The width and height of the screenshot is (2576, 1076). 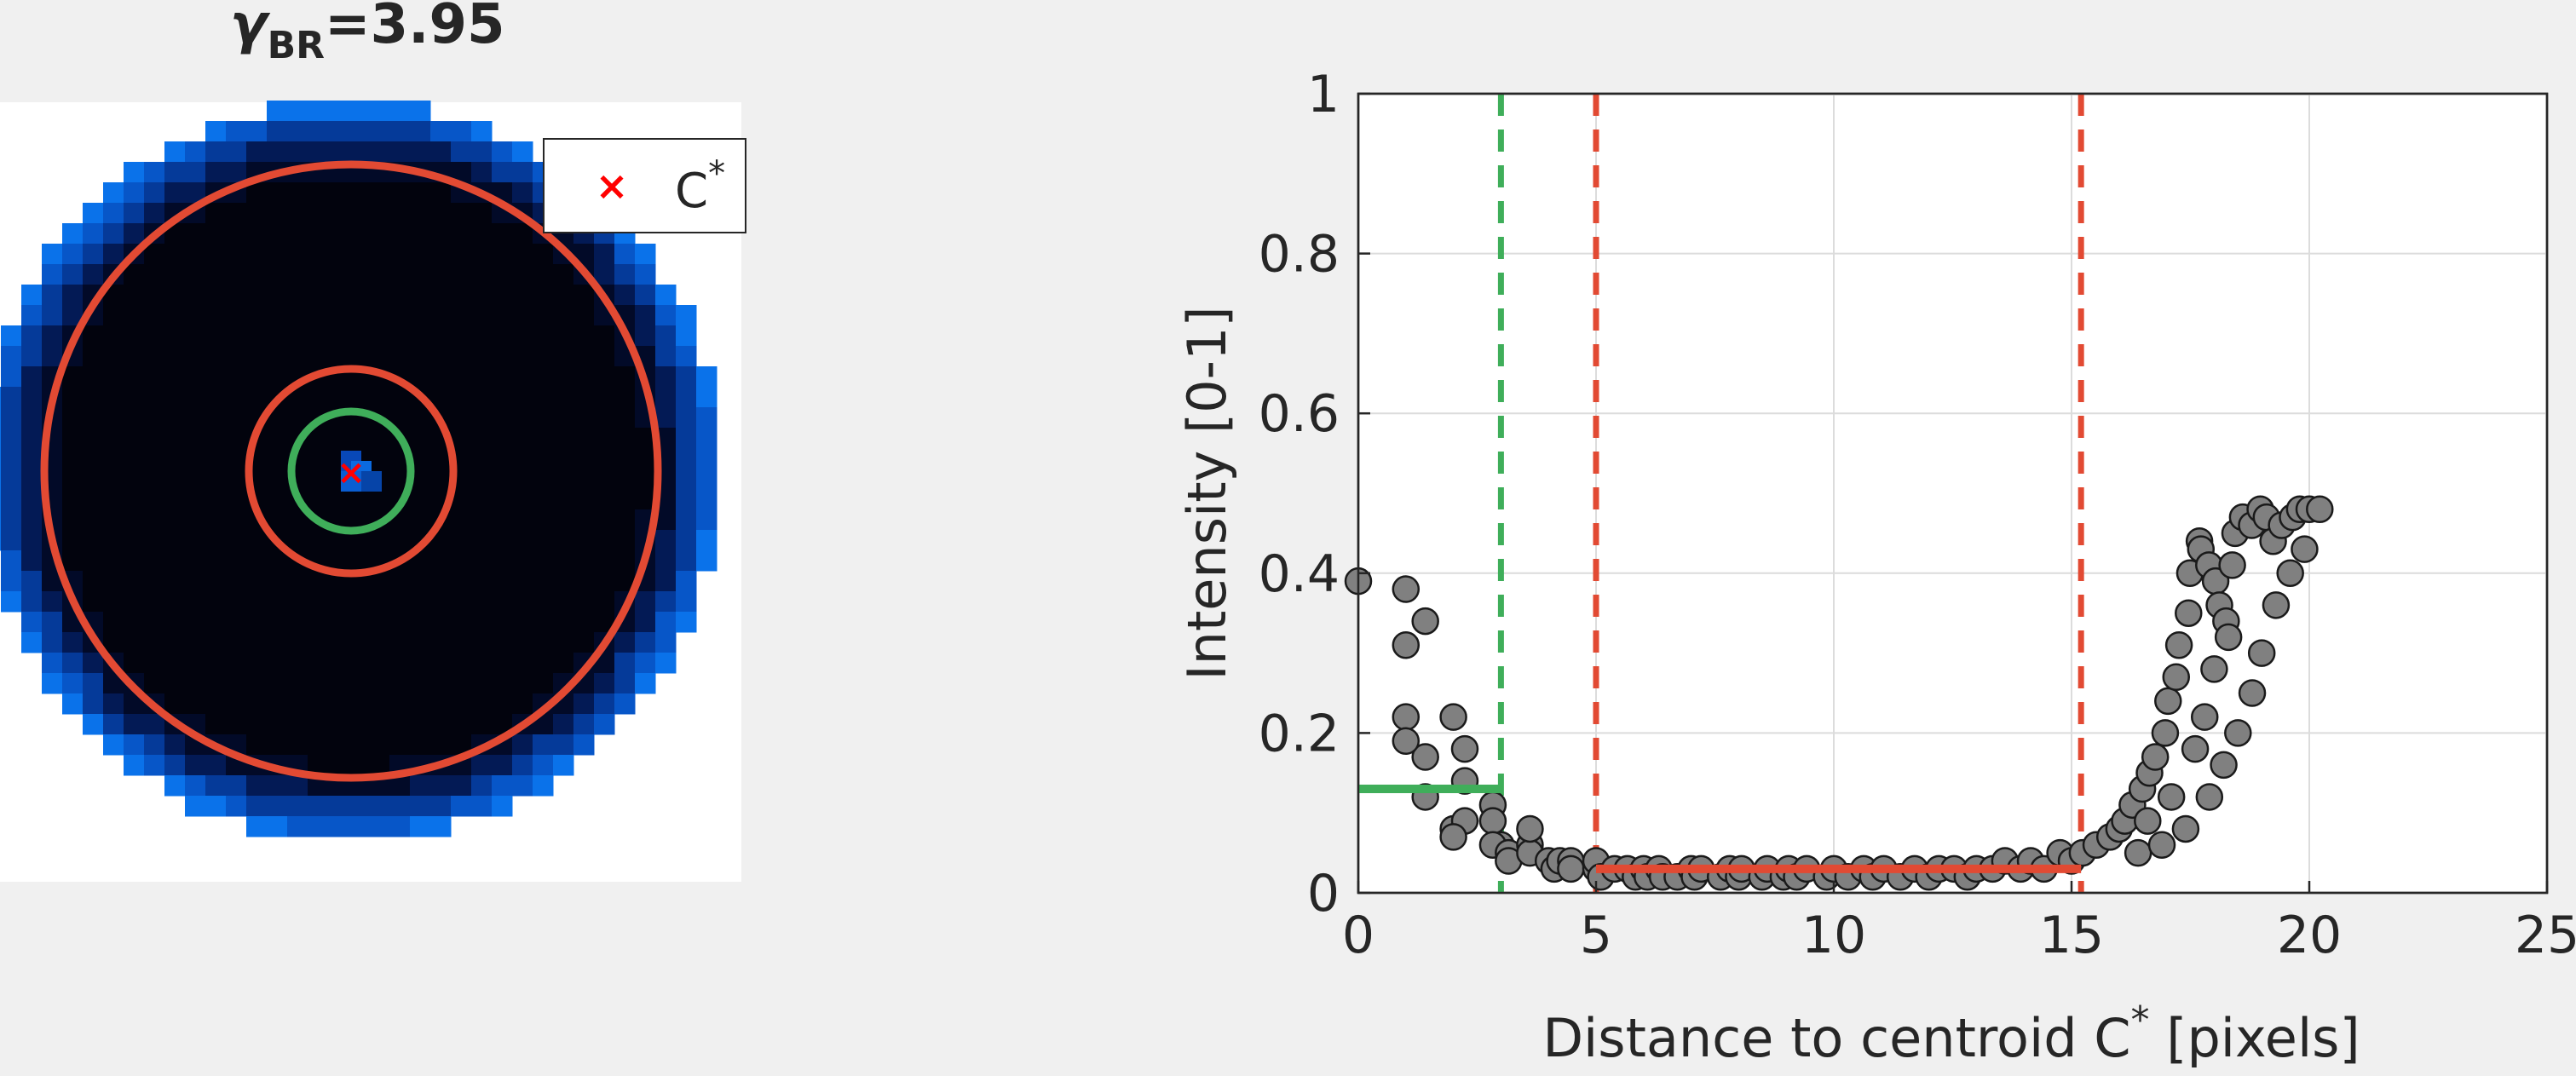 I want to click on legend-frame, so click(x=644, y=185).